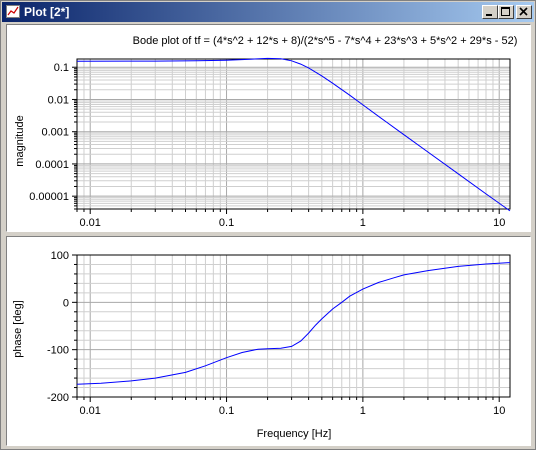 The image size is (536, 450). I want to click on phase-y-label: phase [deg], so click(18, 329).